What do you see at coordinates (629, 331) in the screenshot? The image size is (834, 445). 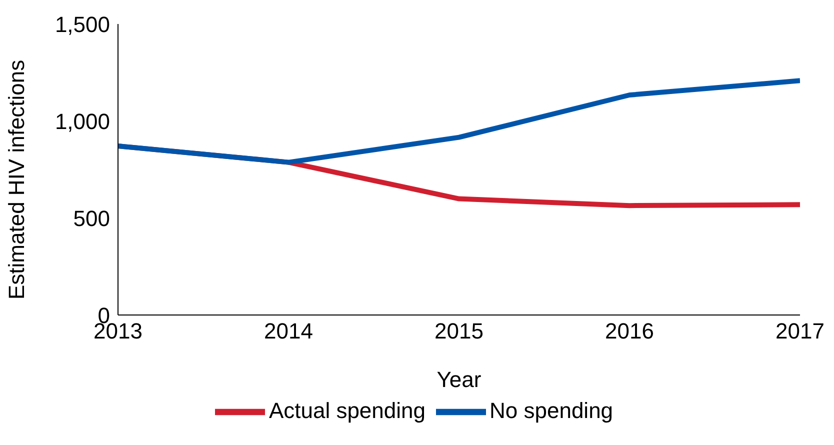 I see `x-tick-label: 2016` at bounding box center [629, 331].